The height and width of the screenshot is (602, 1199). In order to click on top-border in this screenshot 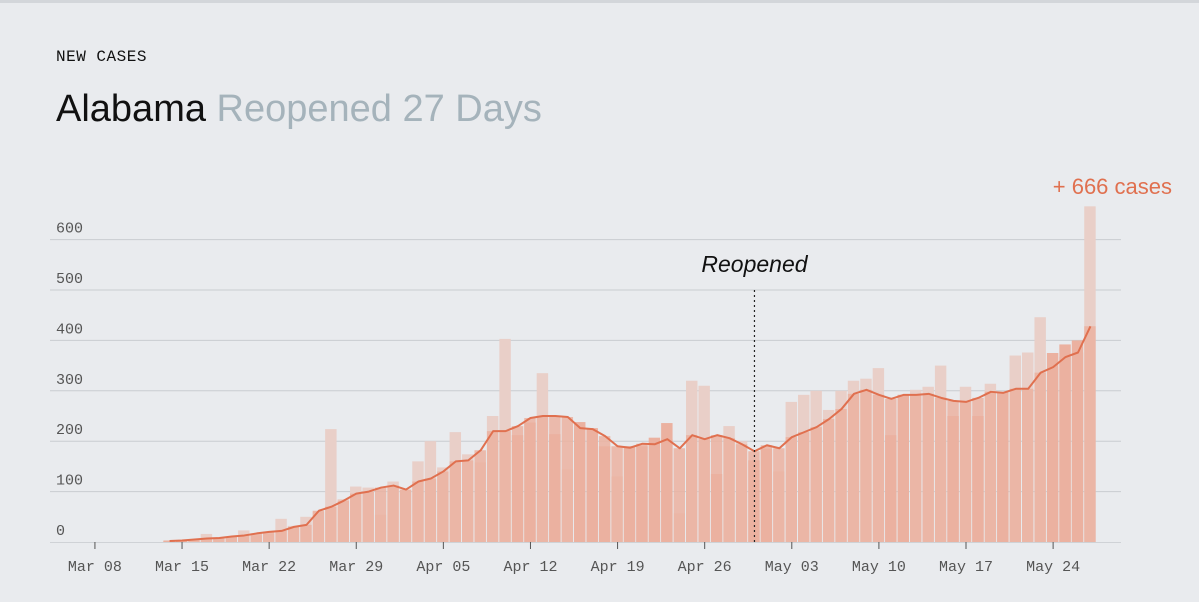, I will do `click(599, 1)`.